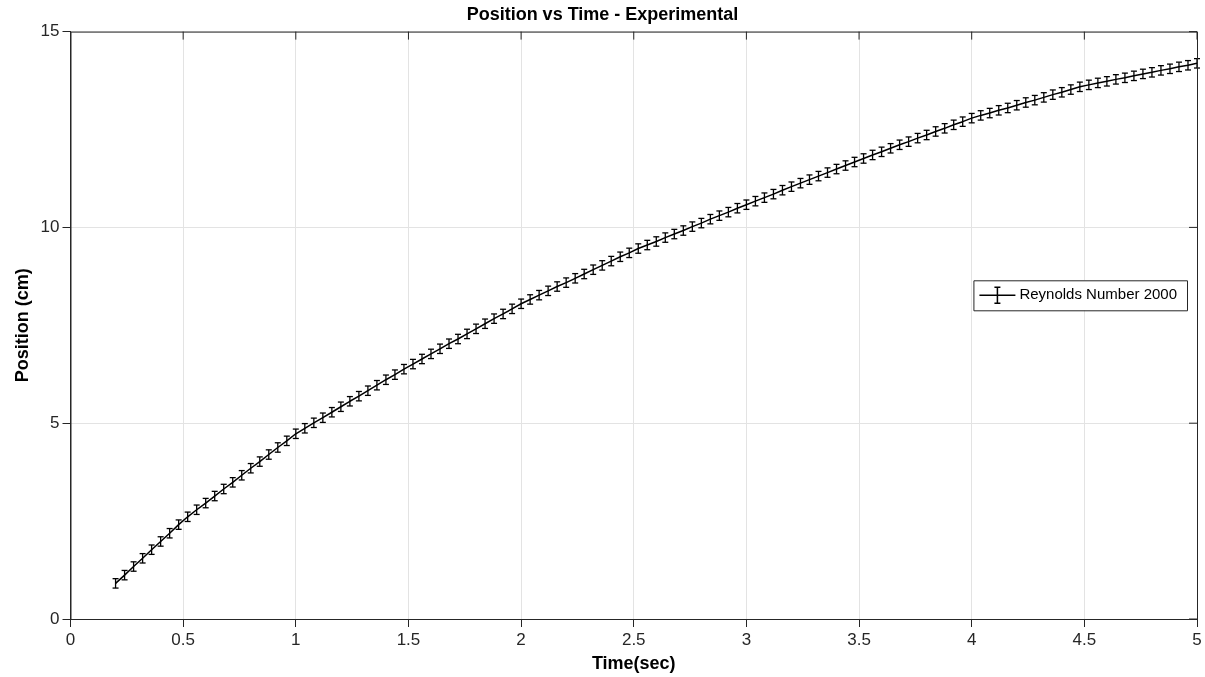 The width and height of the screenshot is (1205, 677). What do you see at coordinates (296, 639) in the screenshot?
I see `x-tick-label: 1` at bounding box center [296, 639].